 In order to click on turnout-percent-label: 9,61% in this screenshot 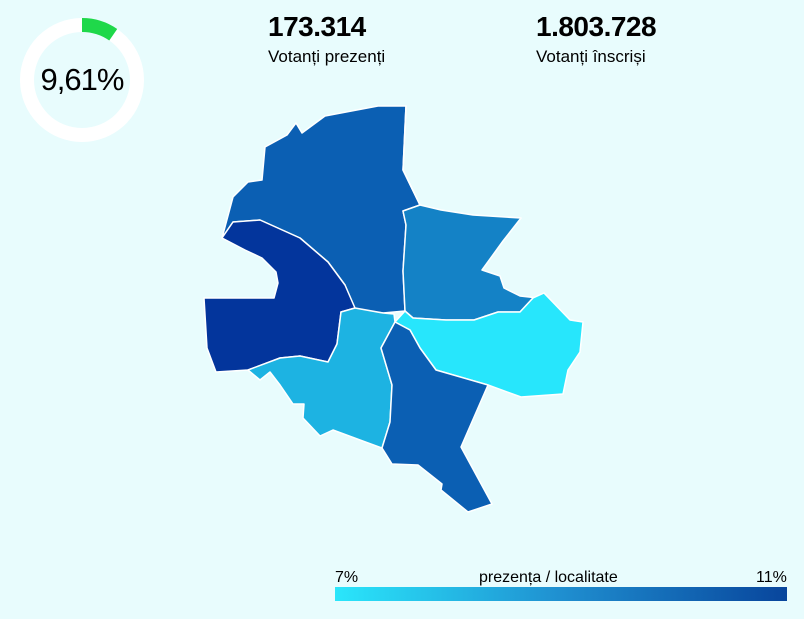, I will do `click(82, 79)`.